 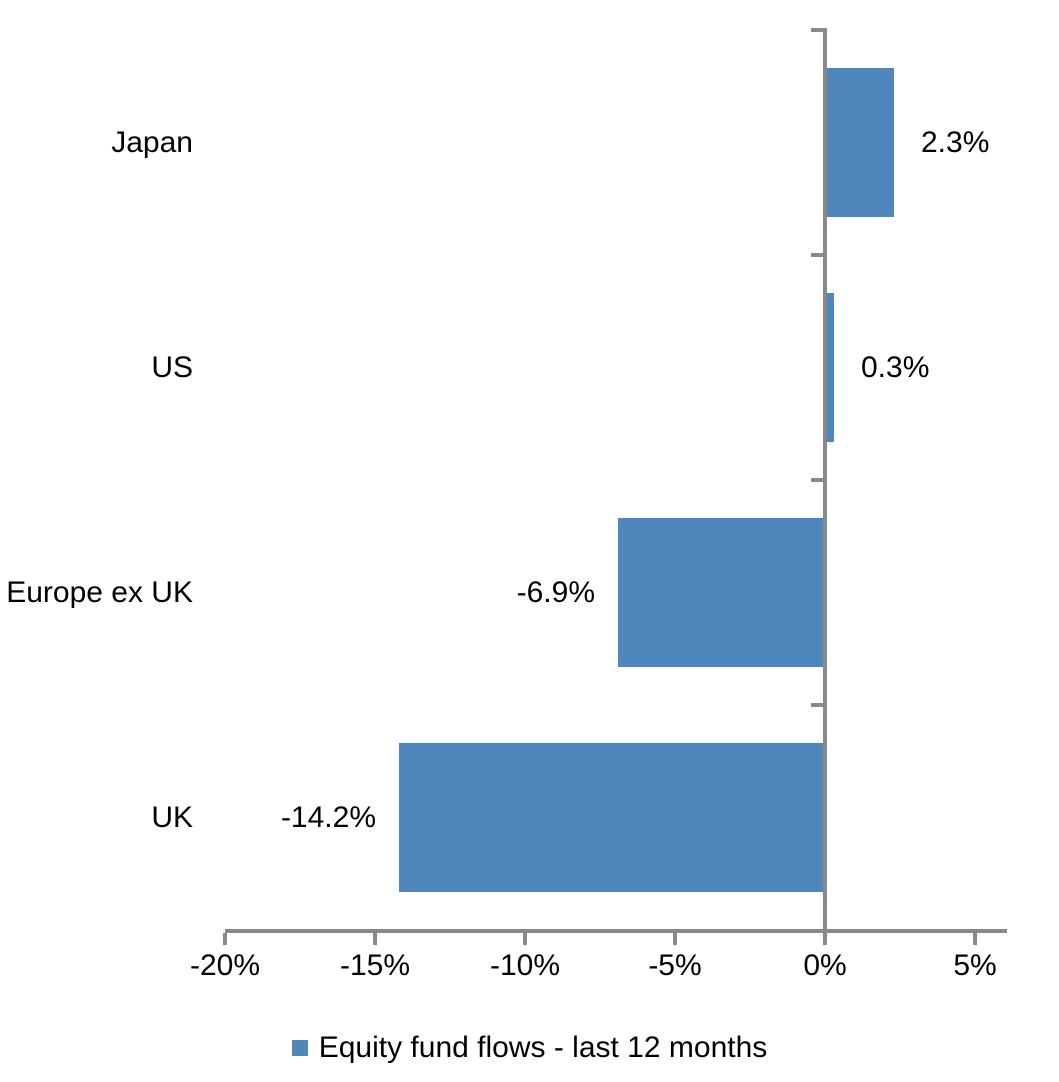 I want to click on x-tick-minus-5pct, so click(x=675, y=939).